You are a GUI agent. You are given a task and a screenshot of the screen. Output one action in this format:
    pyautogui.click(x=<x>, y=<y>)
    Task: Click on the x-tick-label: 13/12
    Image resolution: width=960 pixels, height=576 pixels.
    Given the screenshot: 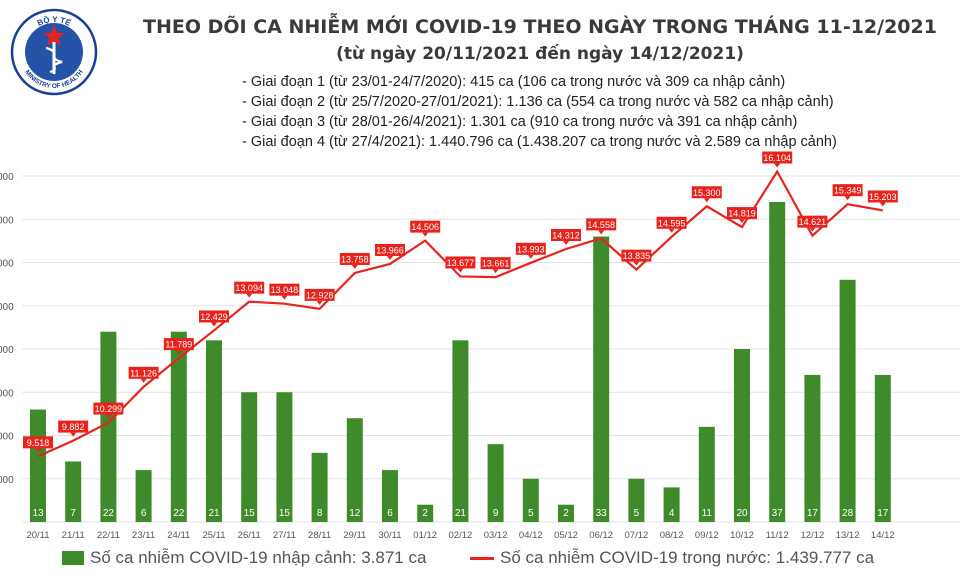 What is the action you would take?
    pyautogui.click(x=848, y=535)
    